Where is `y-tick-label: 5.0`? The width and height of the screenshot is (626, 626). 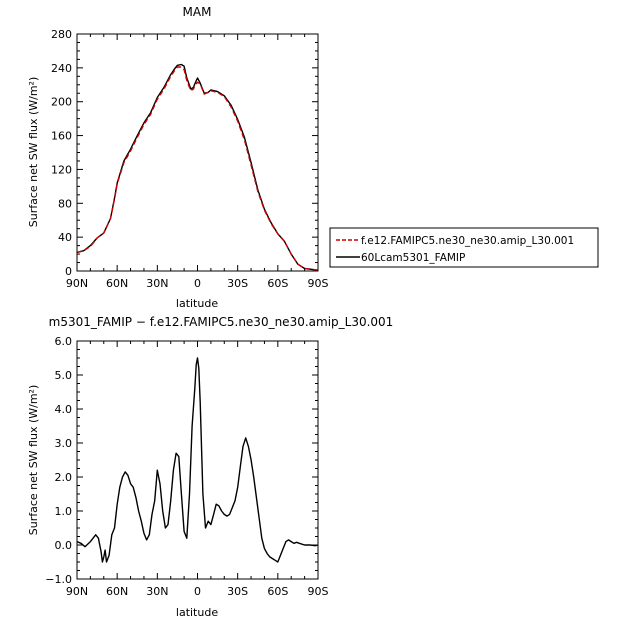
y-tick-label: 5.0 is located at coordinates (64, 375).